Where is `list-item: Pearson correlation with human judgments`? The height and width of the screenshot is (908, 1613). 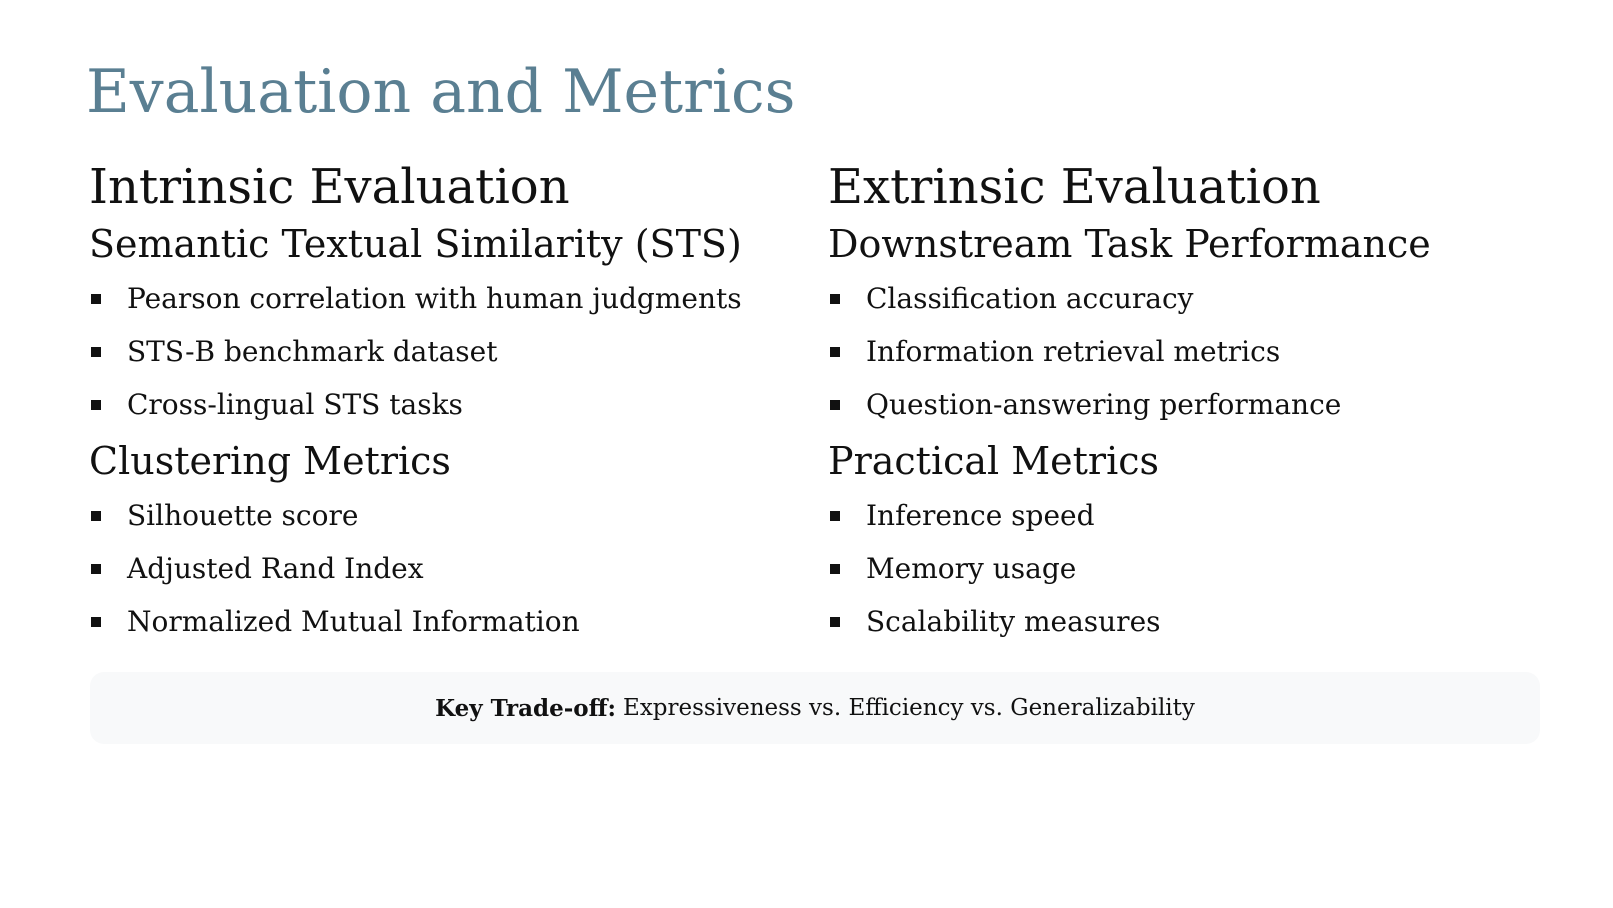 list-item: Pearson correlation with human judgments is located at coordinates (439, 298).